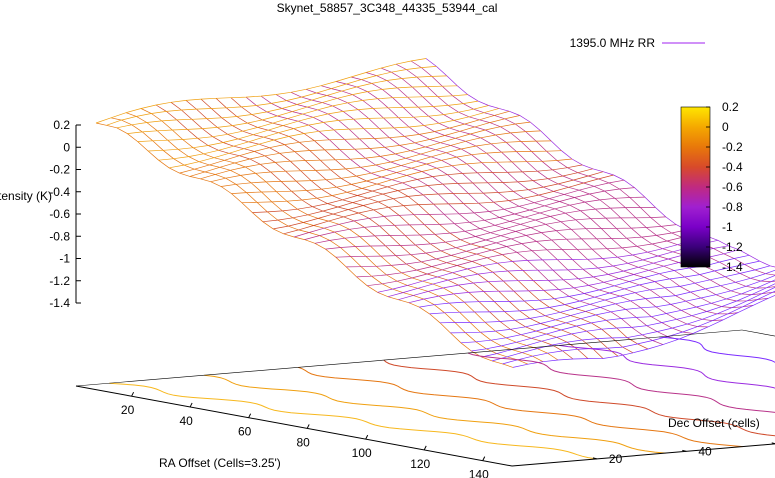  I want to click on z-tick-label: -1.4, so click(59, 303).